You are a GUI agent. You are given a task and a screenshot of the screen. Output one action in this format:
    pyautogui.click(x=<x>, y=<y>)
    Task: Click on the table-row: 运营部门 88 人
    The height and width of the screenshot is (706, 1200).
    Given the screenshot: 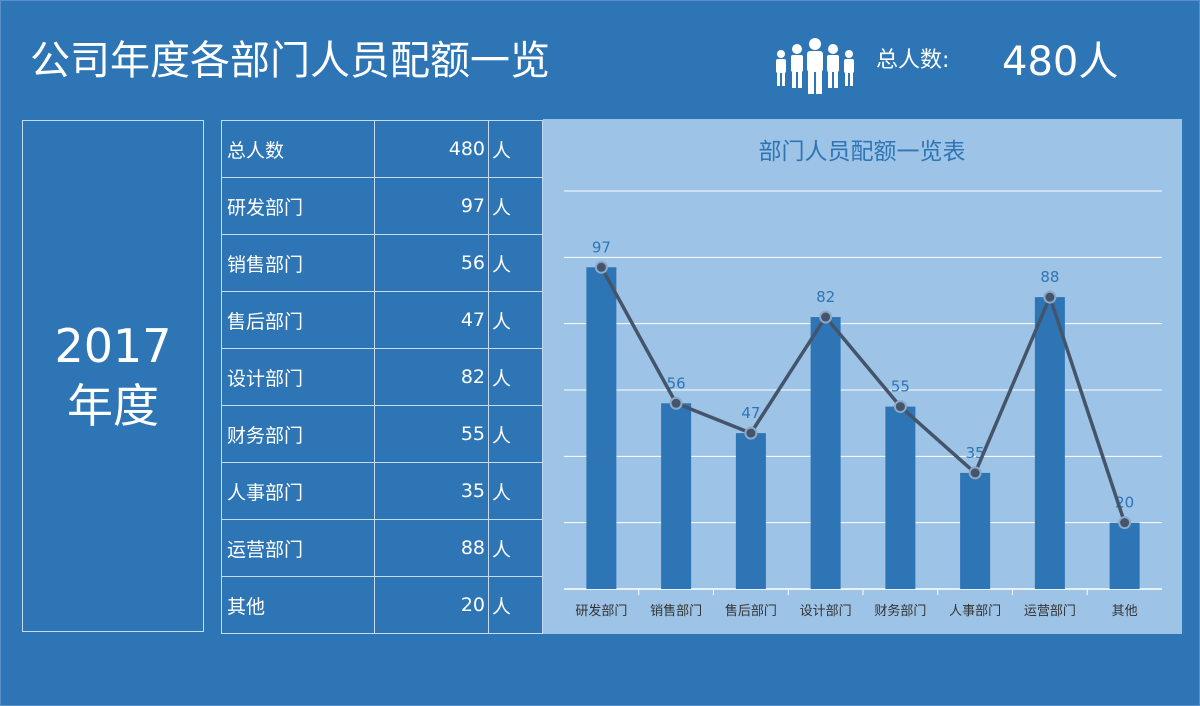 What is the action you would take?
    pyautogui.click(x=382, y=548)
    